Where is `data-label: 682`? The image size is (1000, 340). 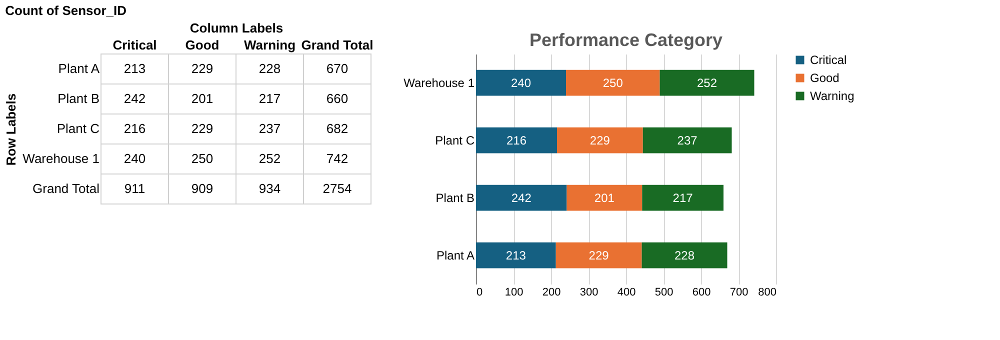
data-label: 682 is located at coordinates (337, 128).